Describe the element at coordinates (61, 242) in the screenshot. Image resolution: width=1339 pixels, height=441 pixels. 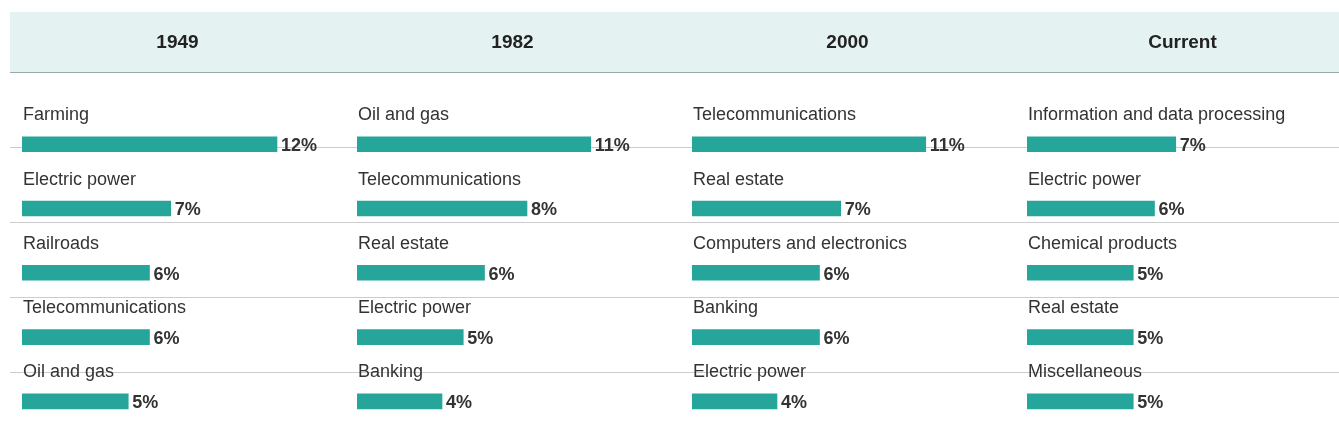
I see `y-tick-label: Railroads` at that location.